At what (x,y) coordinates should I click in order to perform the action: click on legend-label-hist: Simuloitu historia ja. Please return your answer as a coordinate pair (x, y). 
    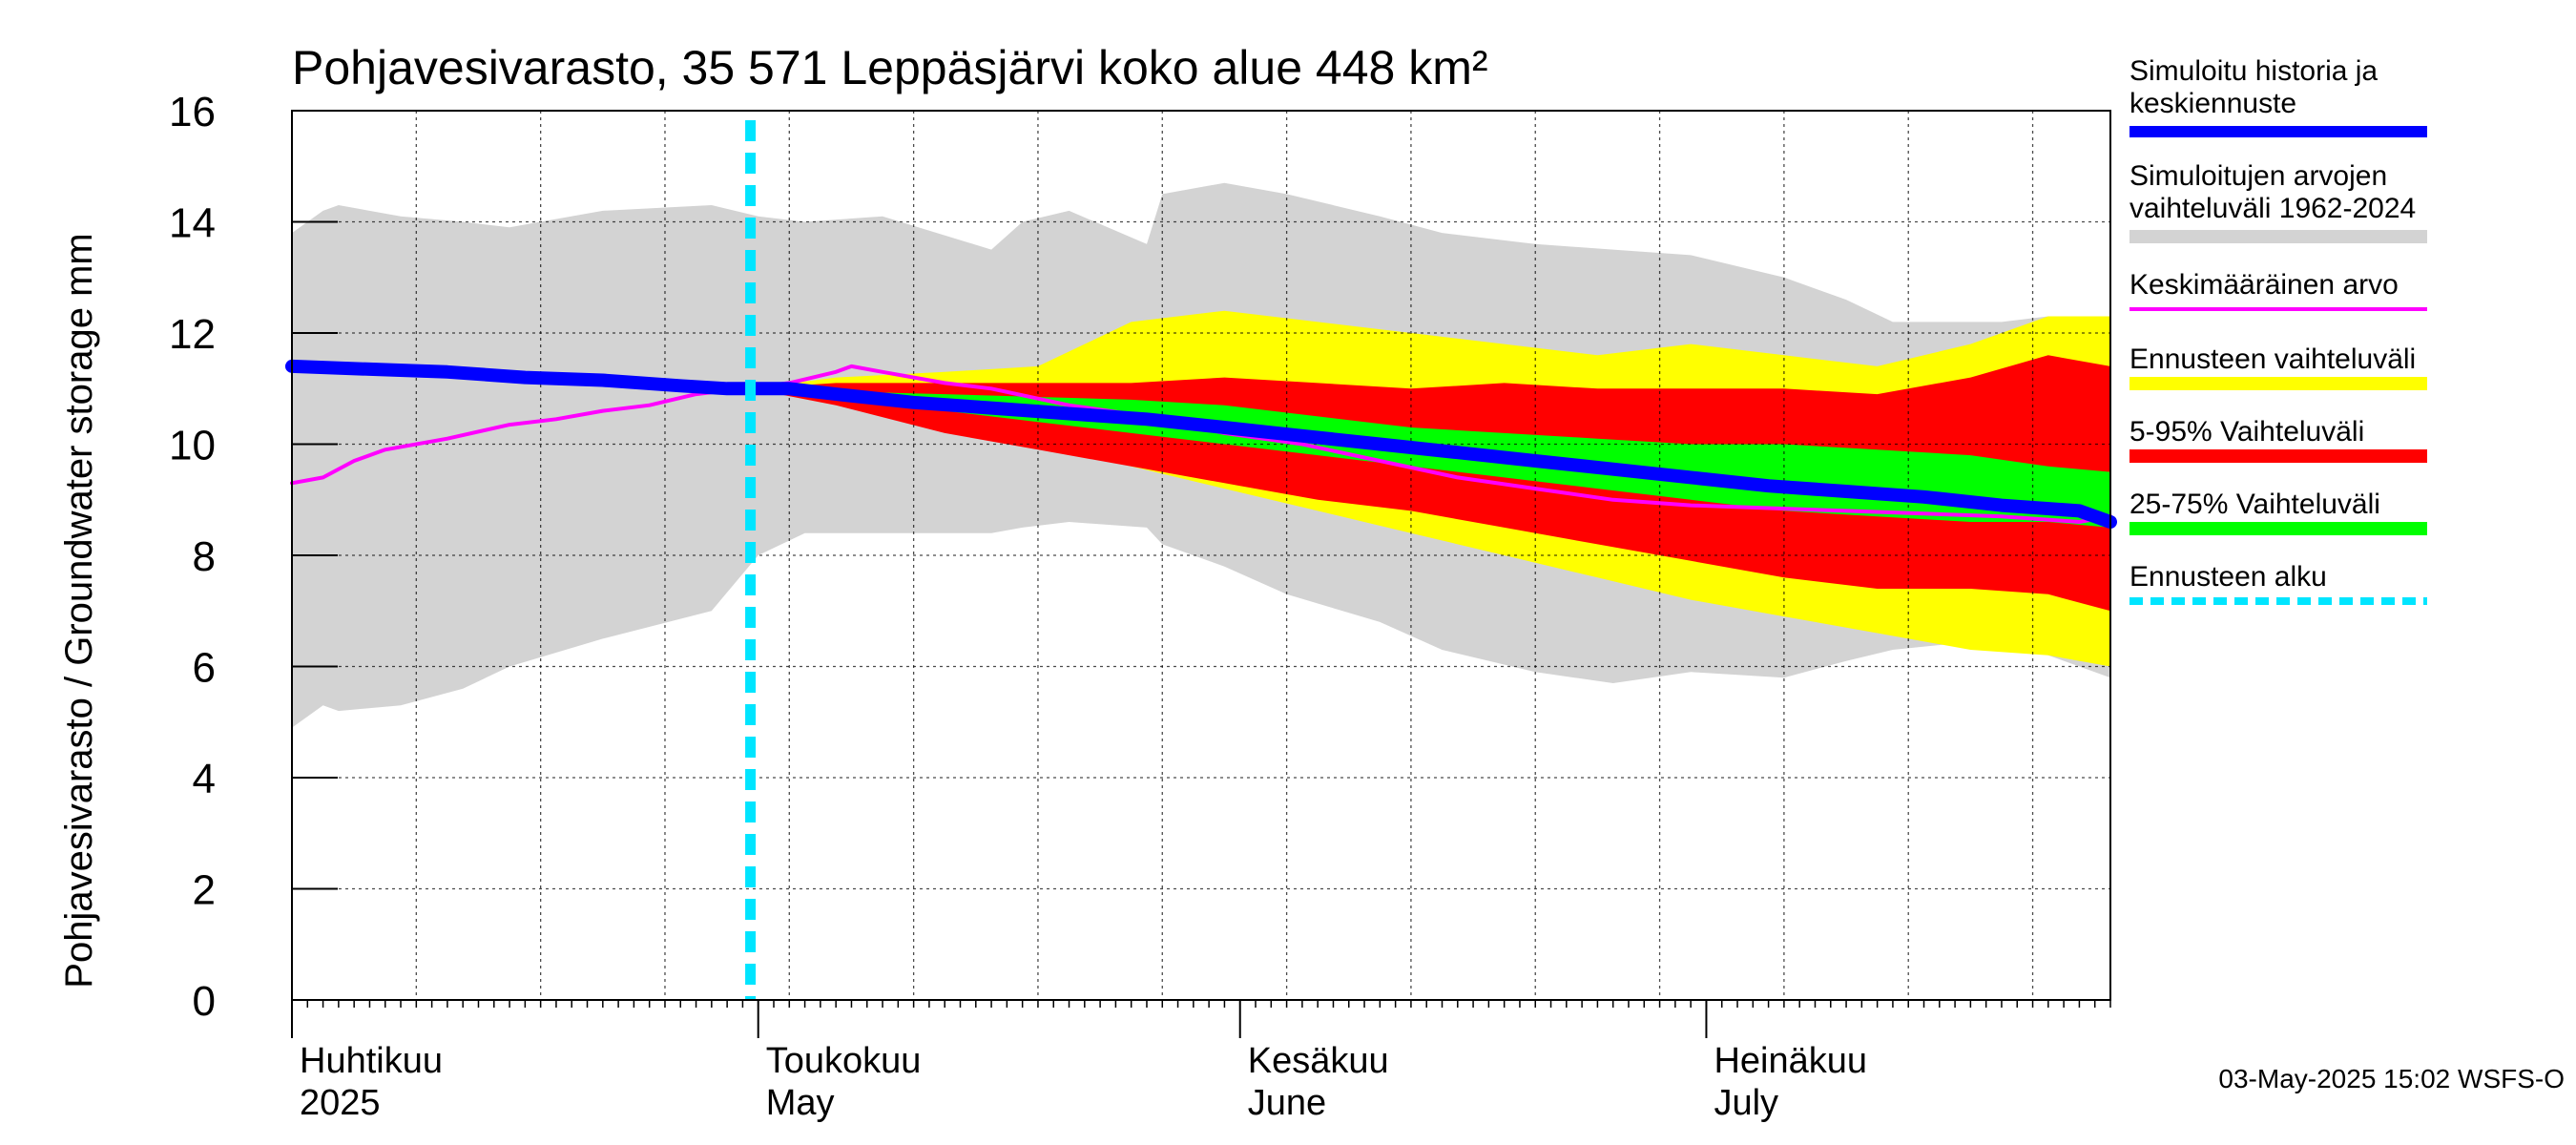
    Looking at the image, I should click on (2253, 71).